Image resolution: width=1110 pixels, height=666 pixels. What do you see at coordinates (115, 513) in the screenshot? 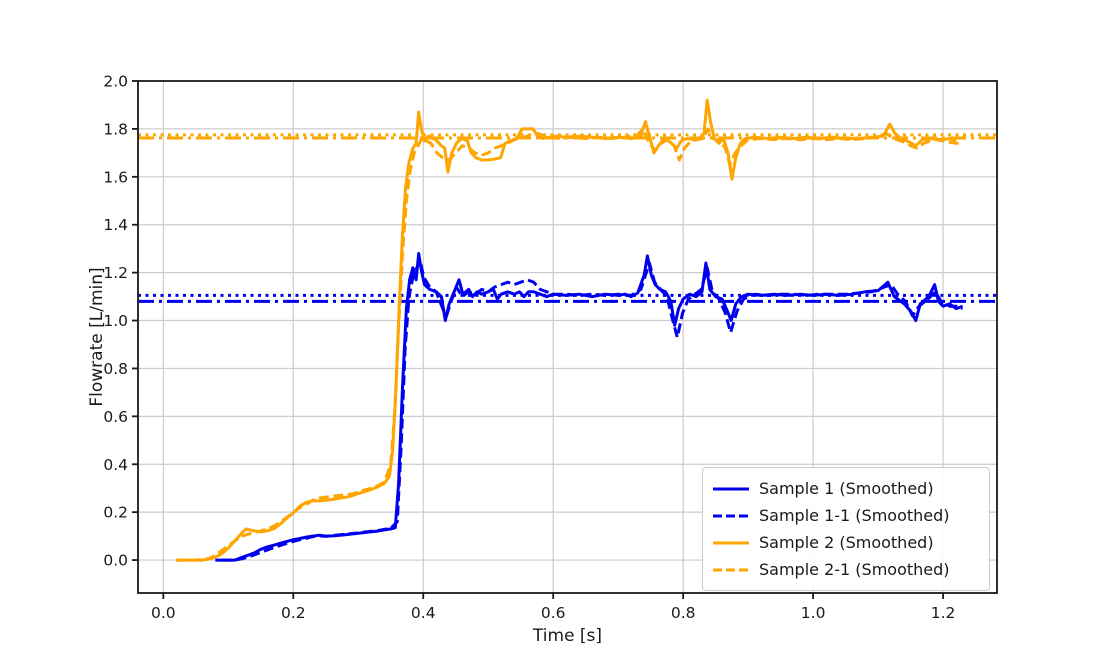
I see `y-tick-label: 0.2` at bounding box center [115, 513].